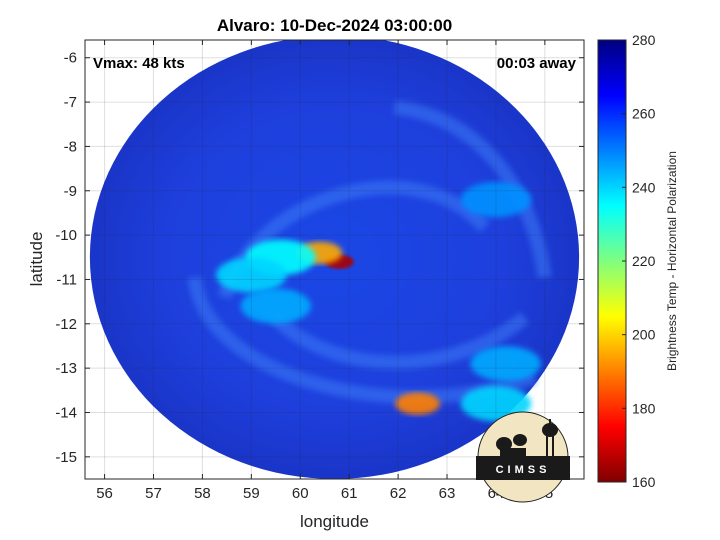 The image size is (720, 540). What do you see at coordinates (70, 146) in the screenshot?
I see `y-tick-label: -8` at bounding box center [70, 146].